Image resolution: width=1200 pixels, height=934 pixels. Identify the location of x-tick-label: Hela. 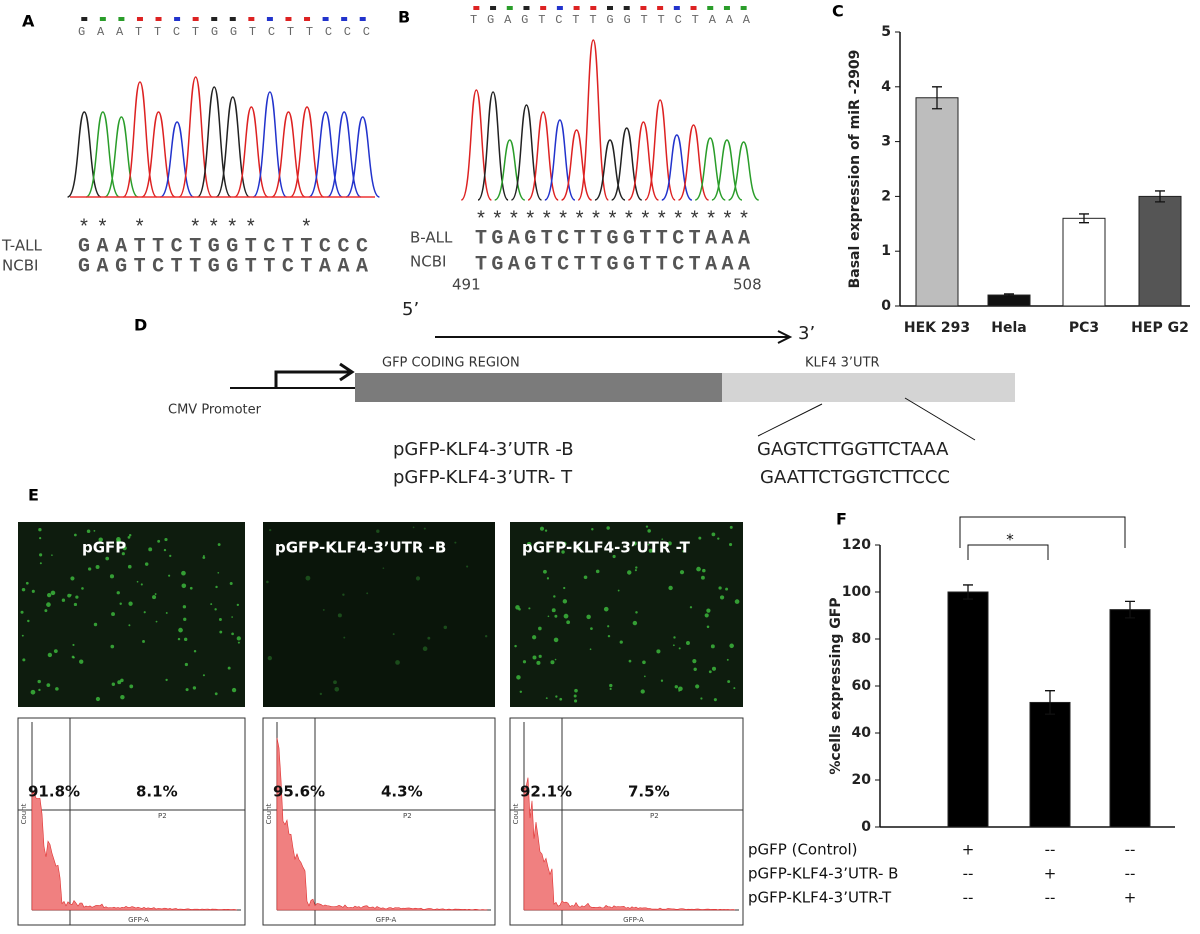
(1008, 328).